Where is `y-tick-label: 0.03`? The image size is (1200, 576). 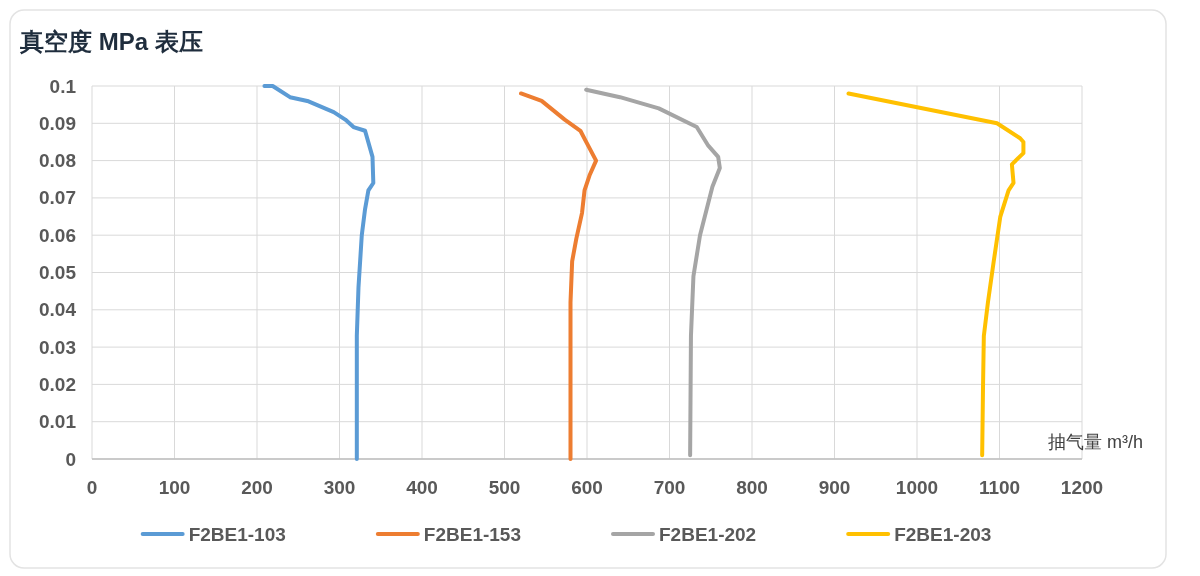 y-tick-label: 0.03 is located at coordinates (57, 347).